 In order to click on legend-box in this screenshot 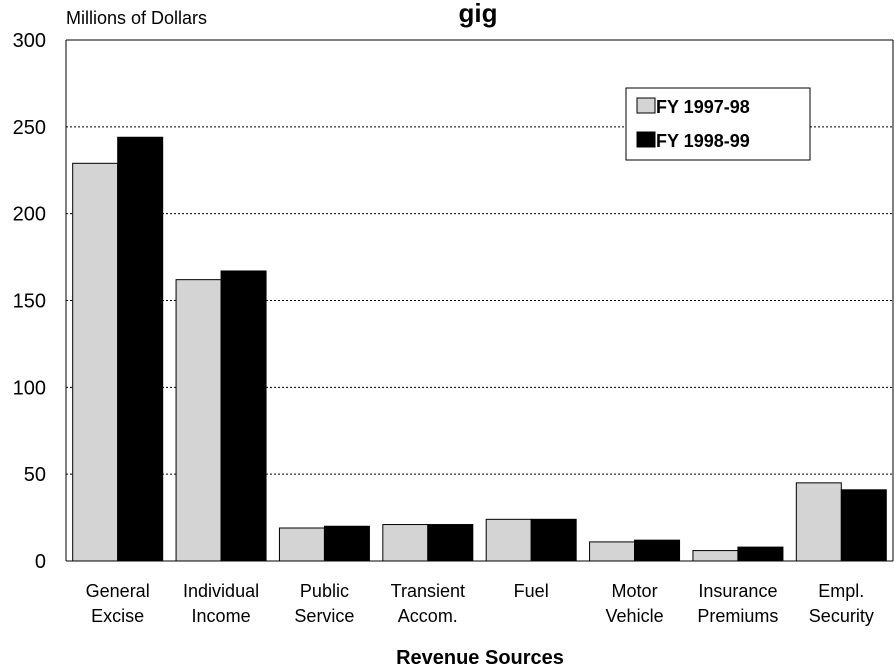, I will do `click(718, 124)`.